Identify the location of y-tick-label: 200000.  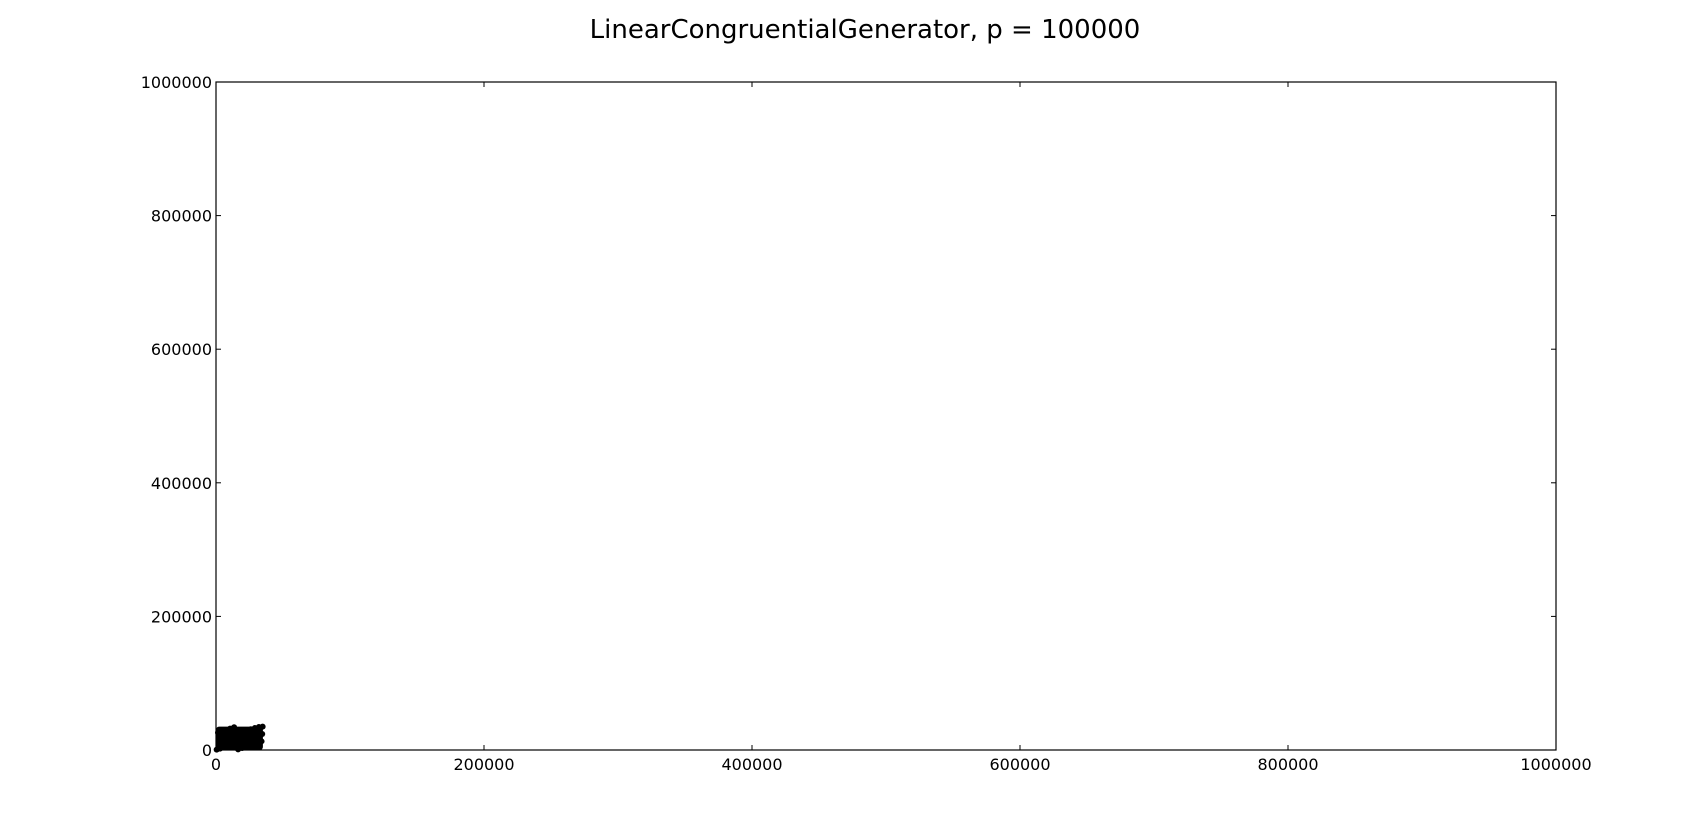
(181, 616).